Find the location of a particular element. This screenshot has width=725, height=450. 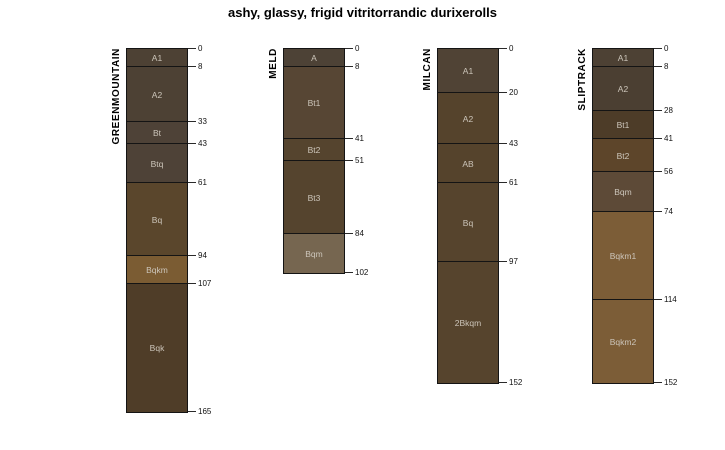

horizon-sliptrack-bt1: Bt1 is located at coordinates (623, 125).